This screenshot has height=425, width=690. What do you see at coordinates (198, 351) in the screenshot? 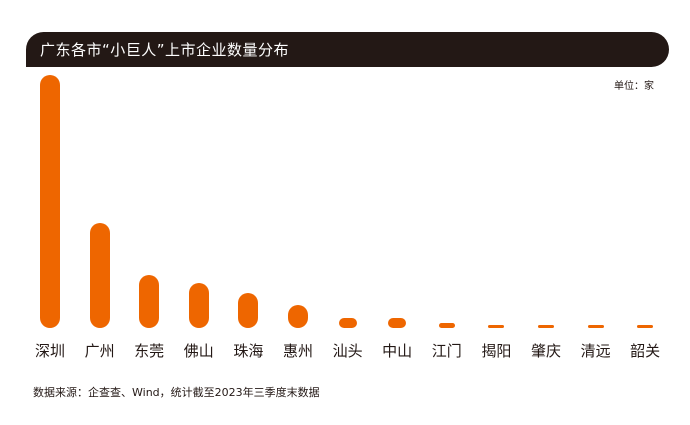
I see `category-label: 佛山` at bounding box center [198, 351].